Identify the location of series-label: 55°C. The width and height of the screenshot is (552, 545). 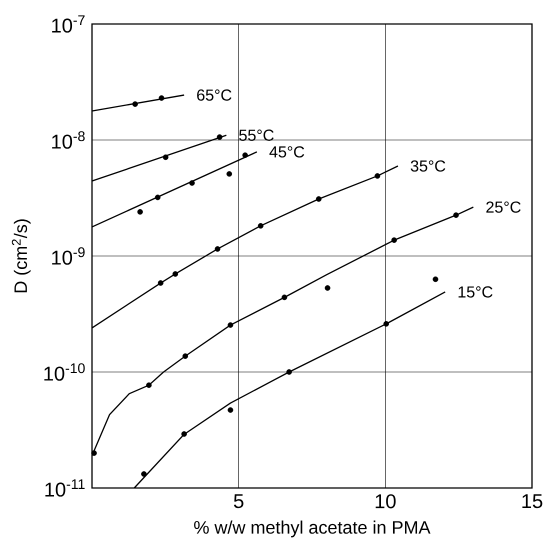
(256, 135).